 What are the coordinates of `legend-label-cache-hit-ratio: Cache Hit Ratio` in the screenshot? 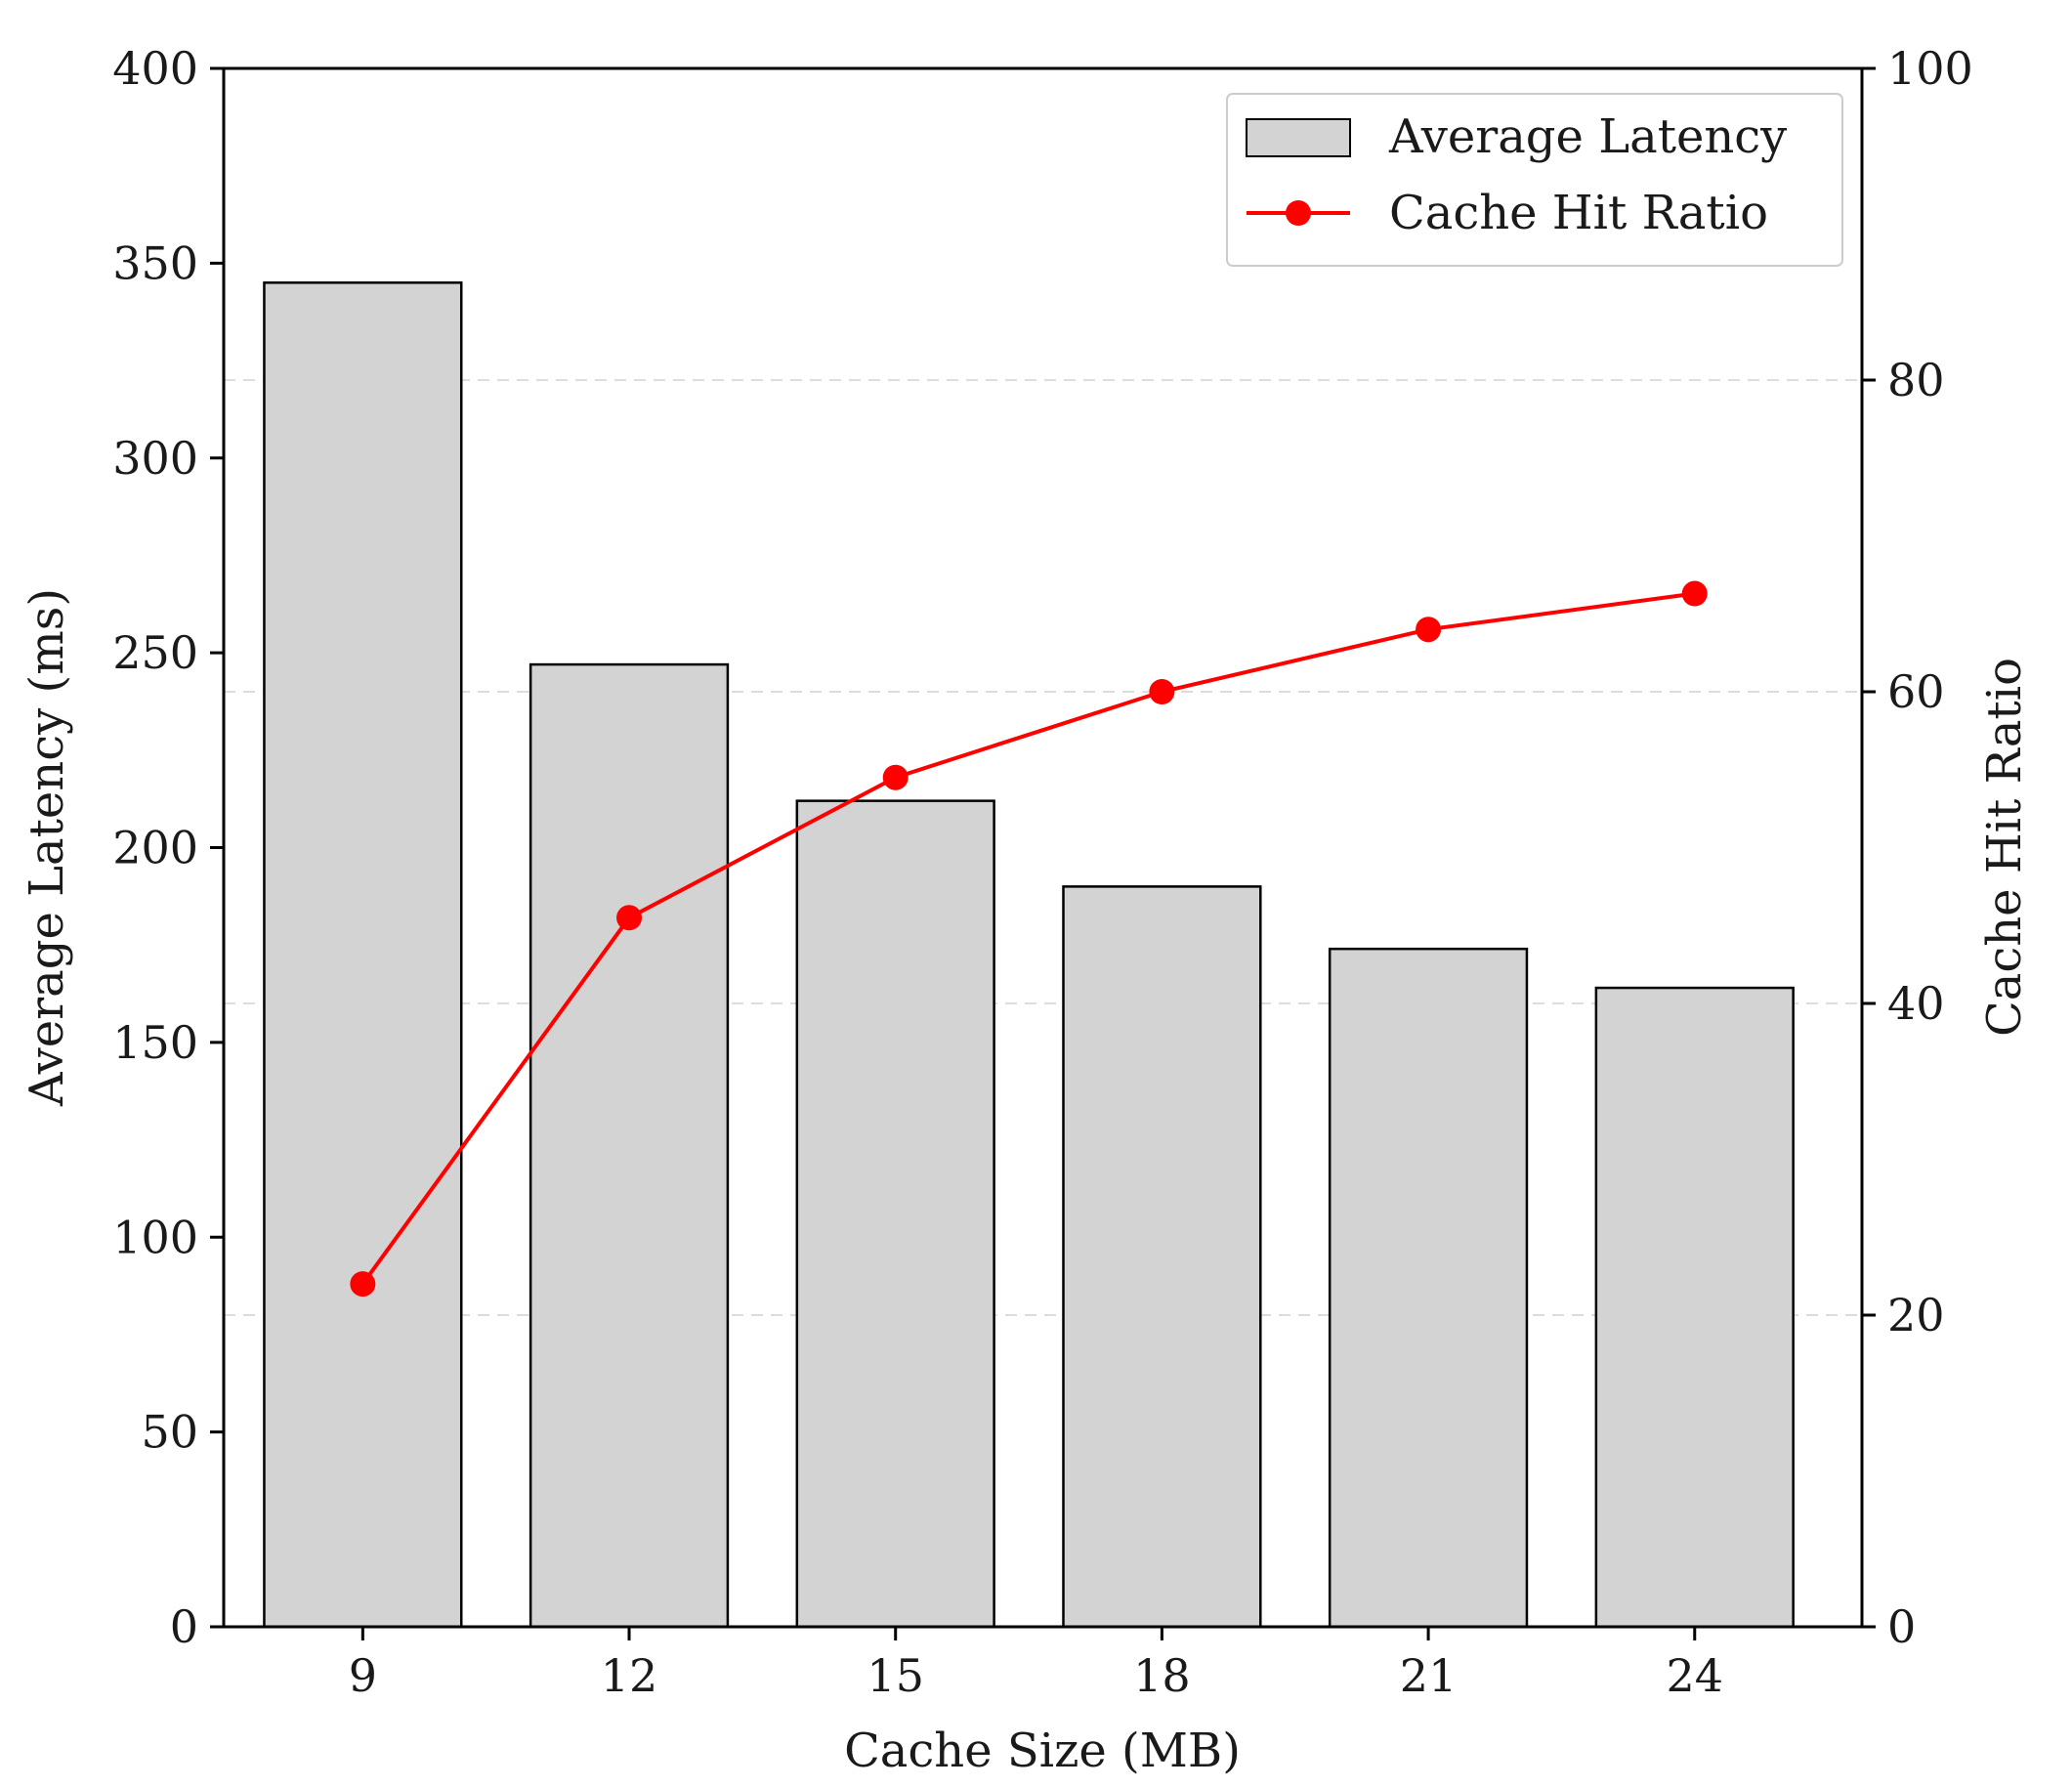 It's located at (1578, 213).